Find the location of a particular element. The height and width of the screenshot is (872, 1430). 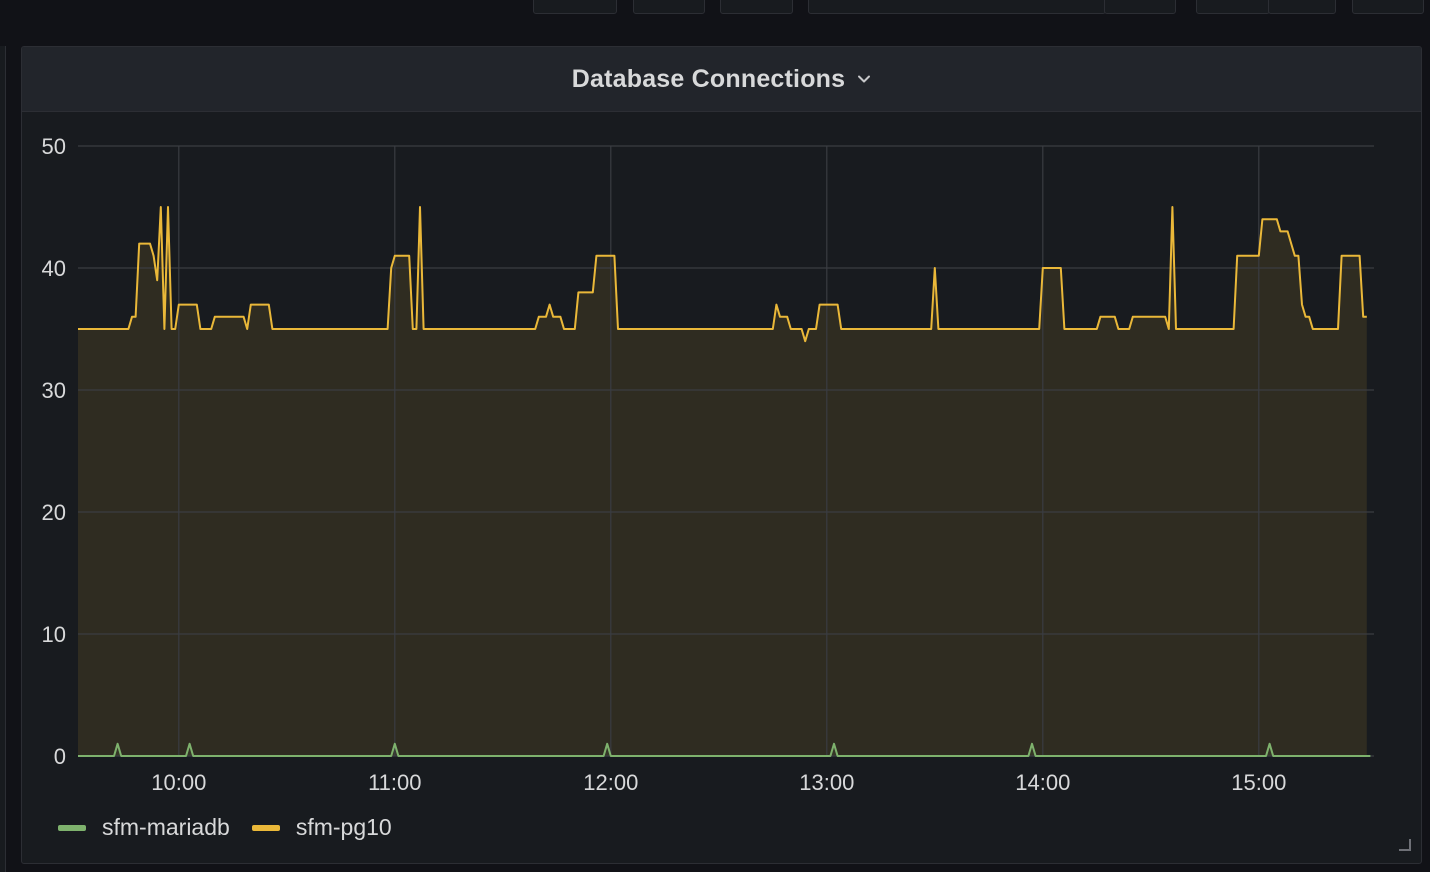

time-range-shift-button is located at coordinates (1140, 7).